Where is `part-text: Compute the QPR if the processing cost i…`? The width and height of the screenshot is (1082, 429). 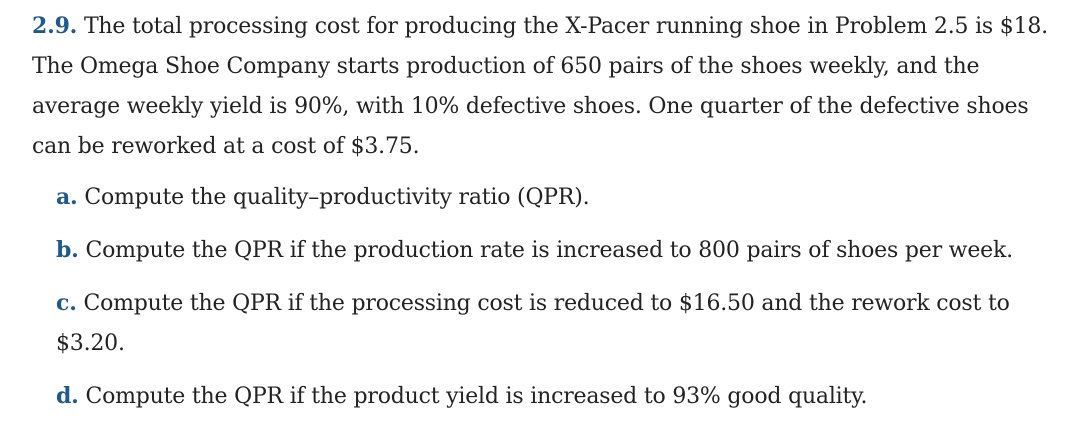
part-text: Compute the QPR if the processing cost i… is located at coordinates (533, 323).